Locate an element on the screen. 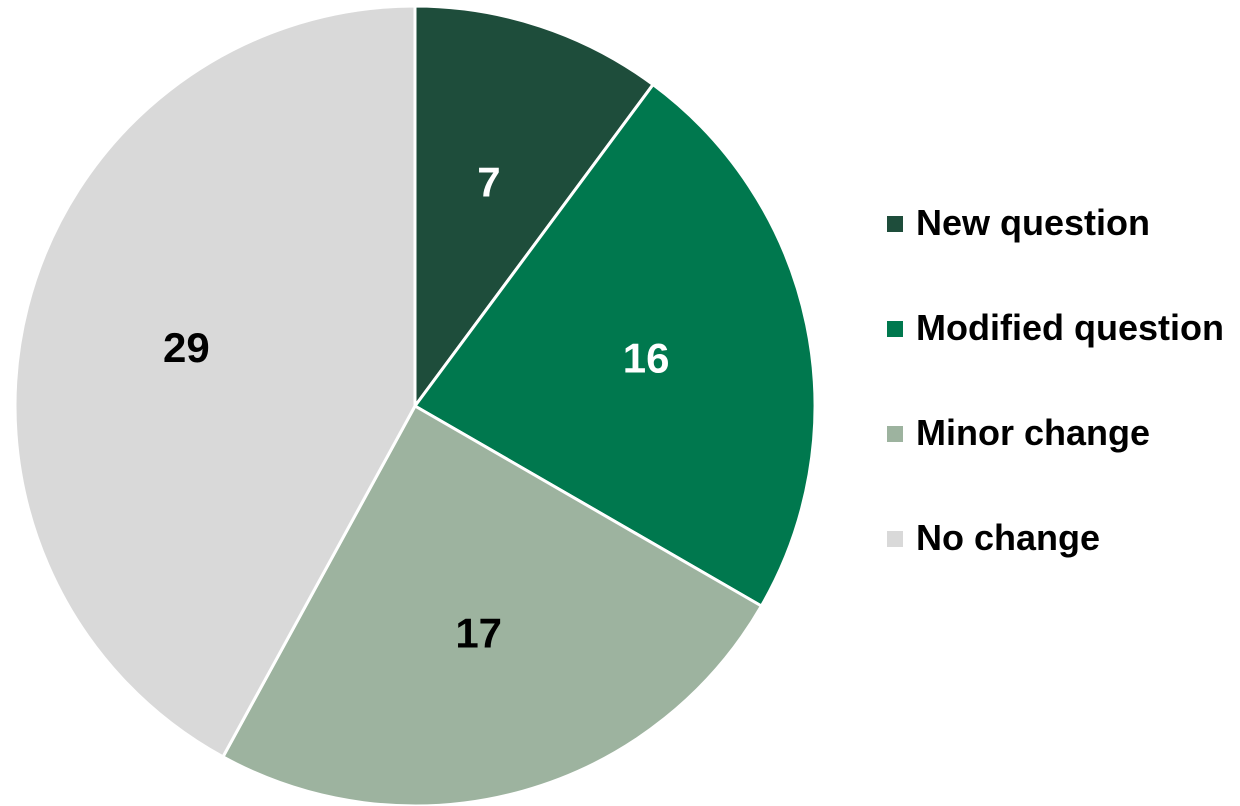 The height and width of the screenshot is (806, 1240). legend-swatch-no-change is located at coordinates (895, 539).